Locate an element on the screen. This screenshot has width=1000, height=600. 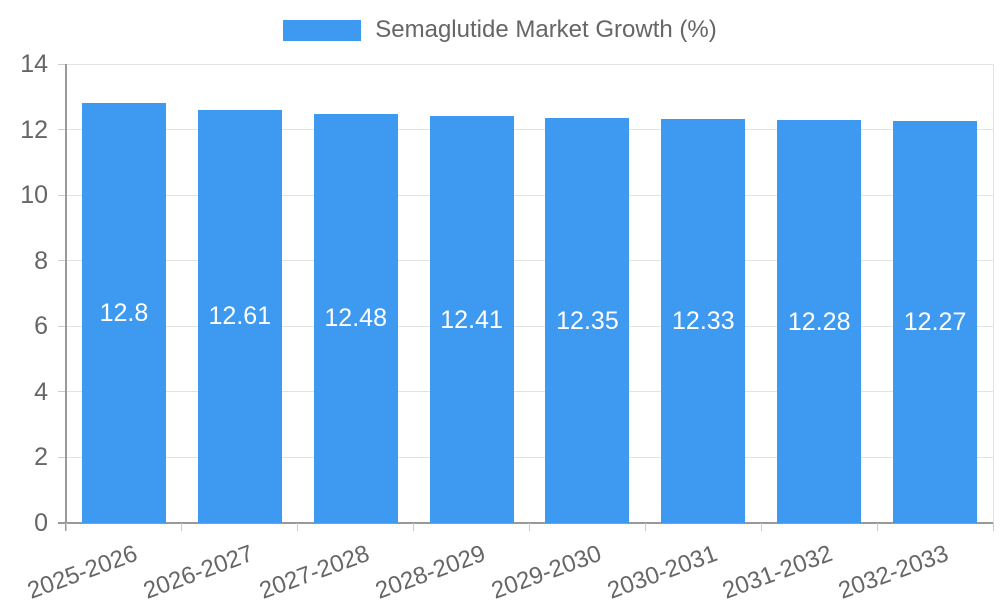
bar: 12.41 is located at coordinates (471, 319).